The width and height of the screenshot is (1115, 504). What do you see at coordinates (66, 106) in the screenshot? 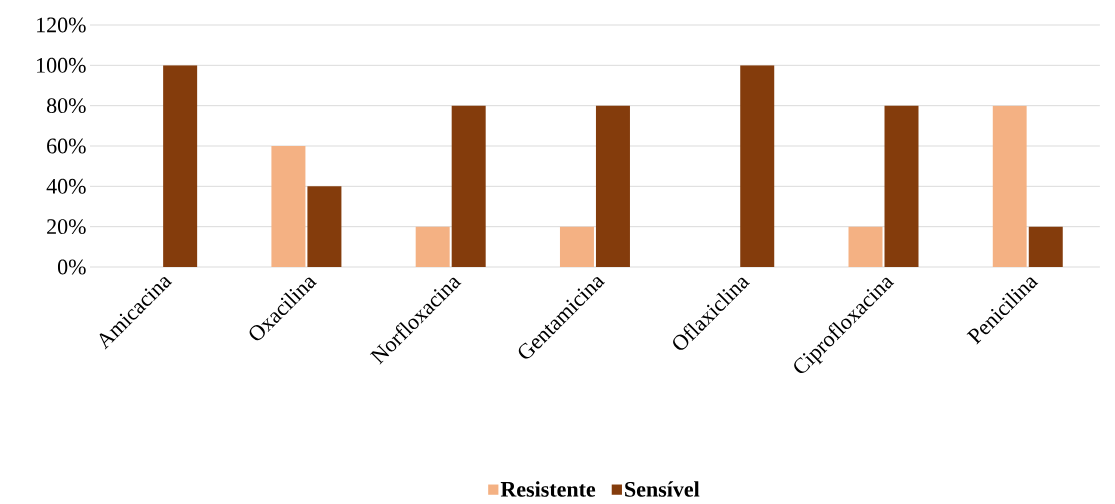
I see `y-tick-label: 80%` at bounding box center [66, 106].